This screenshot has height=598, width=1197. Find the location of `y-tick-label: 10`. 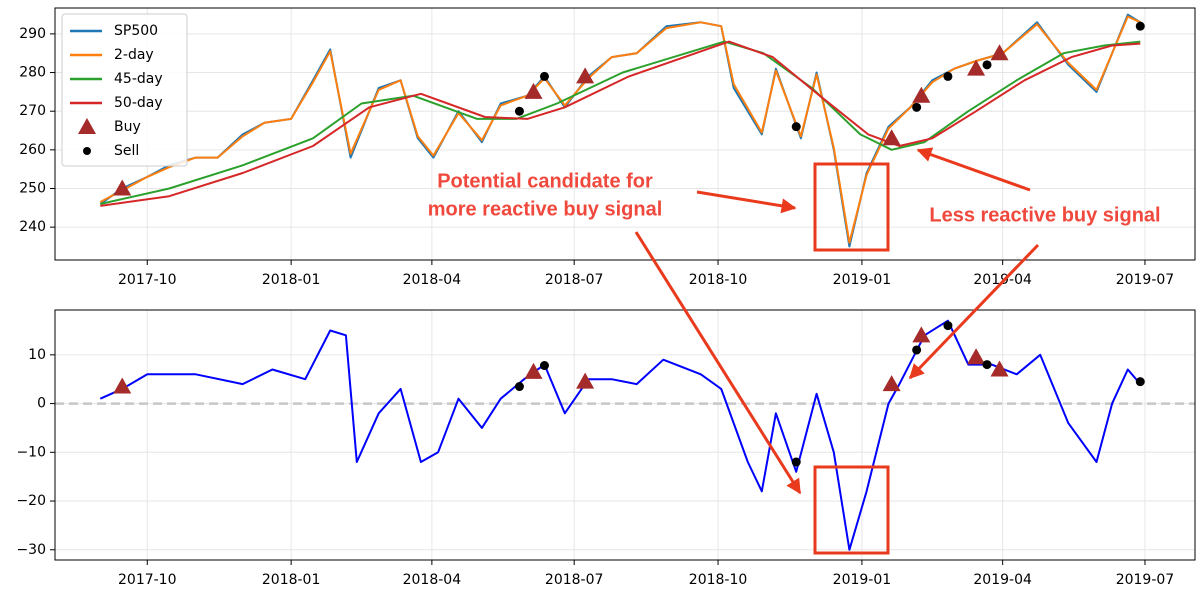

y-tick-label: 10 is located at coordinates (37, 355).